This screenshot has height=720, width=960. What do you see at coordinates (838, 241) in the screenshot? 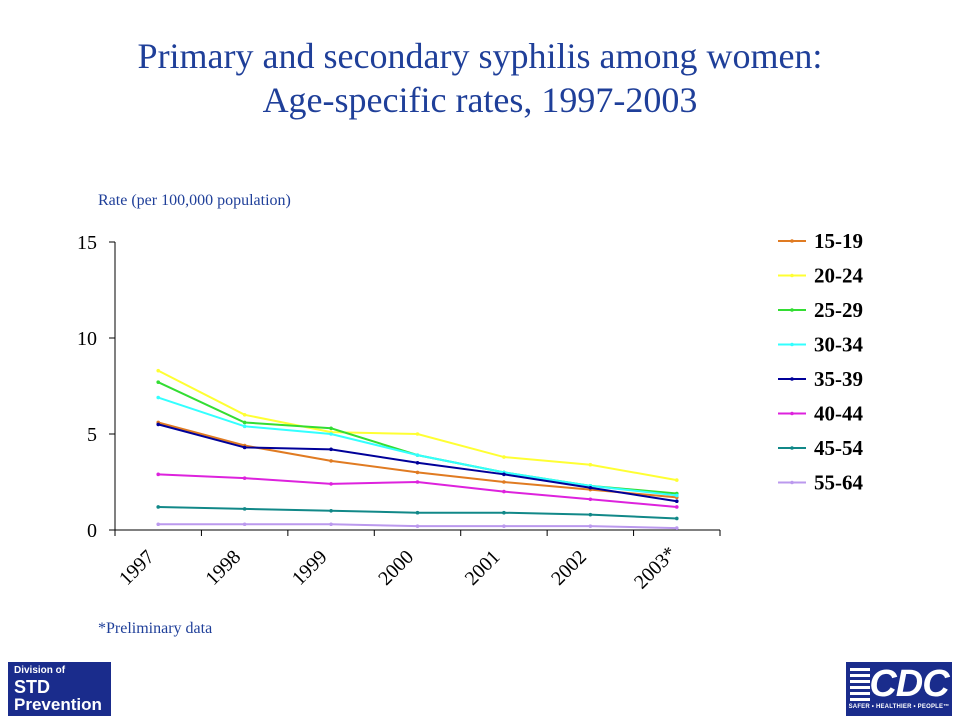
I see `legend-label-15-19: 15-19` at bounding box center [838, 241].